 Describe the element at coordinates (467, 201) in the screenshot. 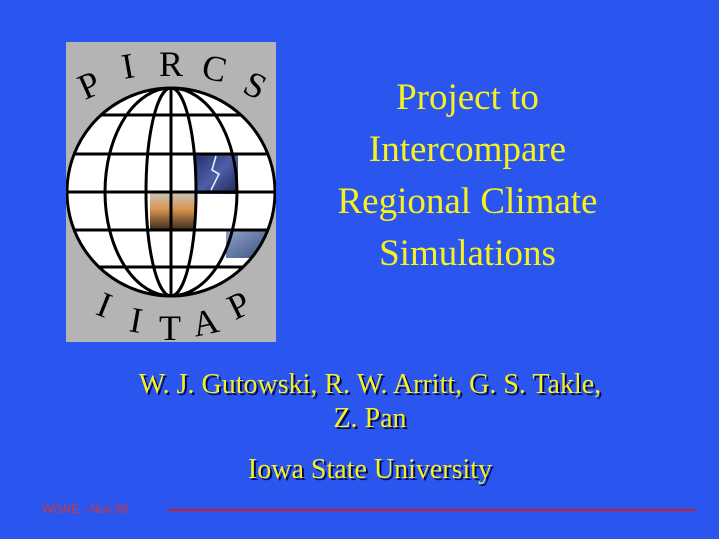

I see `title-line-3: Regional Climate` at that location.